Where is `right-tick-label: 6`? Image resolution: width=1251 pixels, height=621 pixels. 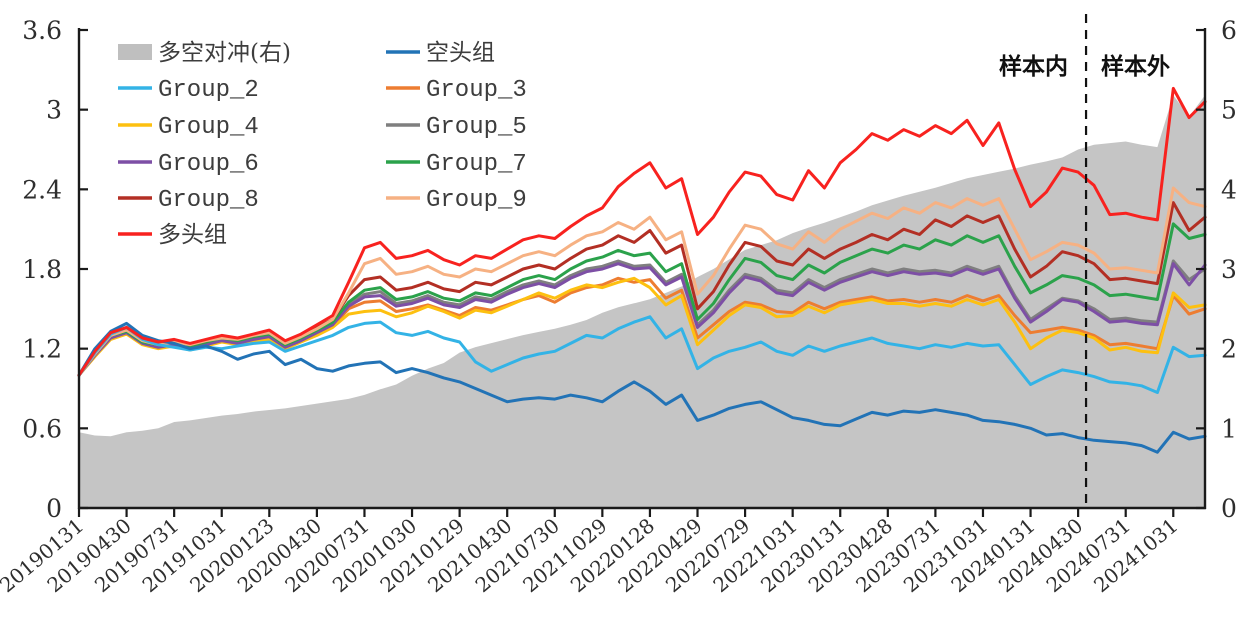 right-tick-label: 6 is located at coordinates (1229, 30).